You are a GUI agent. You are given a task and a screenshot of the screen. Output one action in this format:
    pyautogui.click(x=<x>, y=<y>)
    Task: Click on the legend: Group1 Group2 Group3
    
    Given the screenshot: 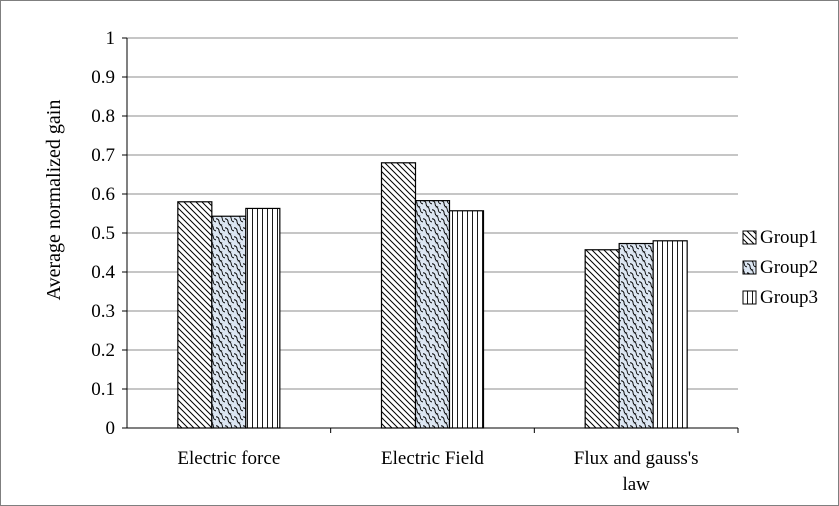 What is the action you would take?
    pyautogui.click(x=780, y=267)
    